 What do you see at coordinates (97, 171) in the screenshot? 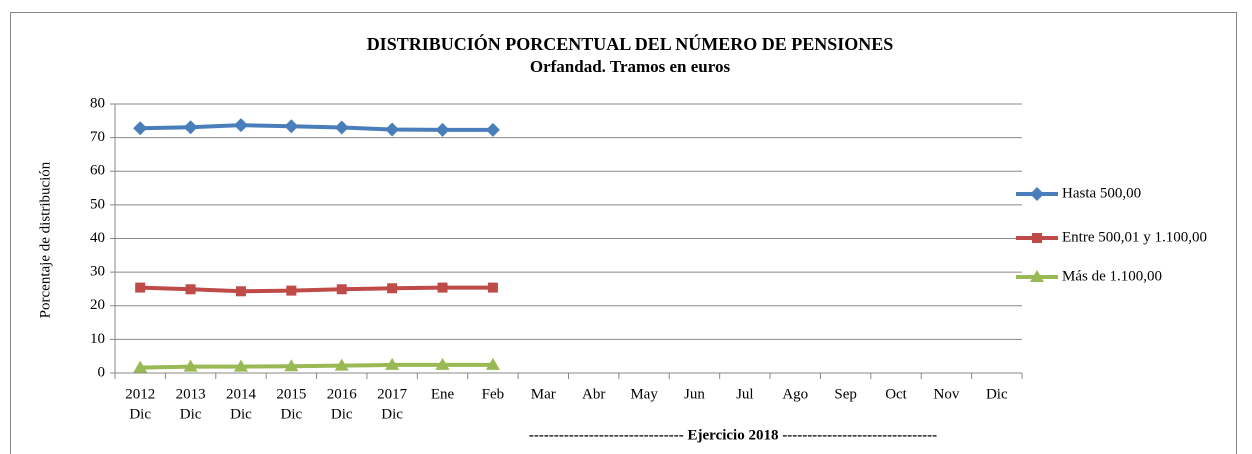
I see `y-tick-label: 60` at bounding box center [97, 171].